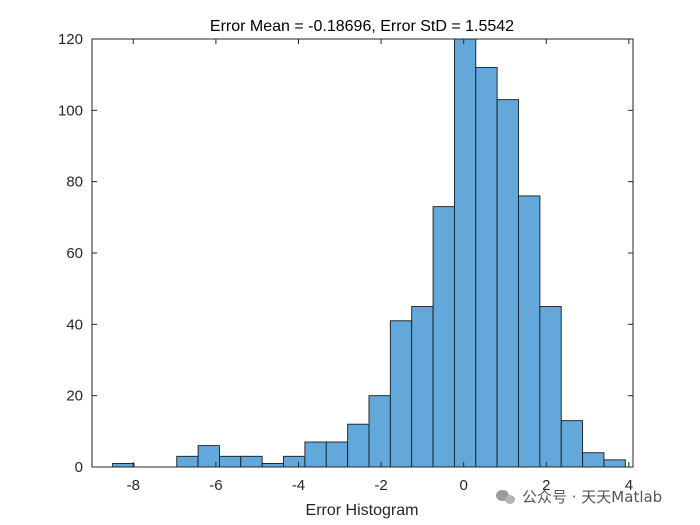  What do you see at coordinates (592, 497) in the screenshot?
I see `watermark-text: 公众号 · 天天Matlab` at bounding box center [592, 497].